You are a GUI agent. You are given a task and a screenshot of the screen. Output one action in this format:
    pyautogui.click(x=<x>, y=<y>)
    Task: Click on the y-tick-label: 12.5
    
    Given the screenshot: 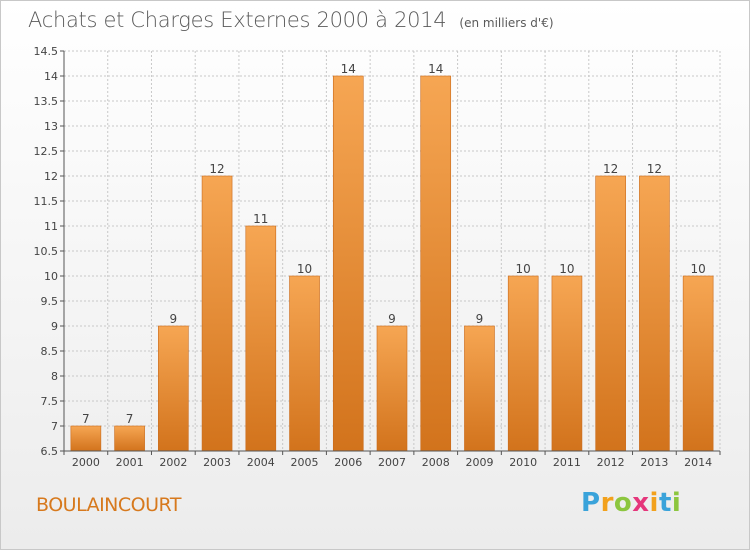 What is the action you would take?
    pyautogui.click(x=46, y=151)
    